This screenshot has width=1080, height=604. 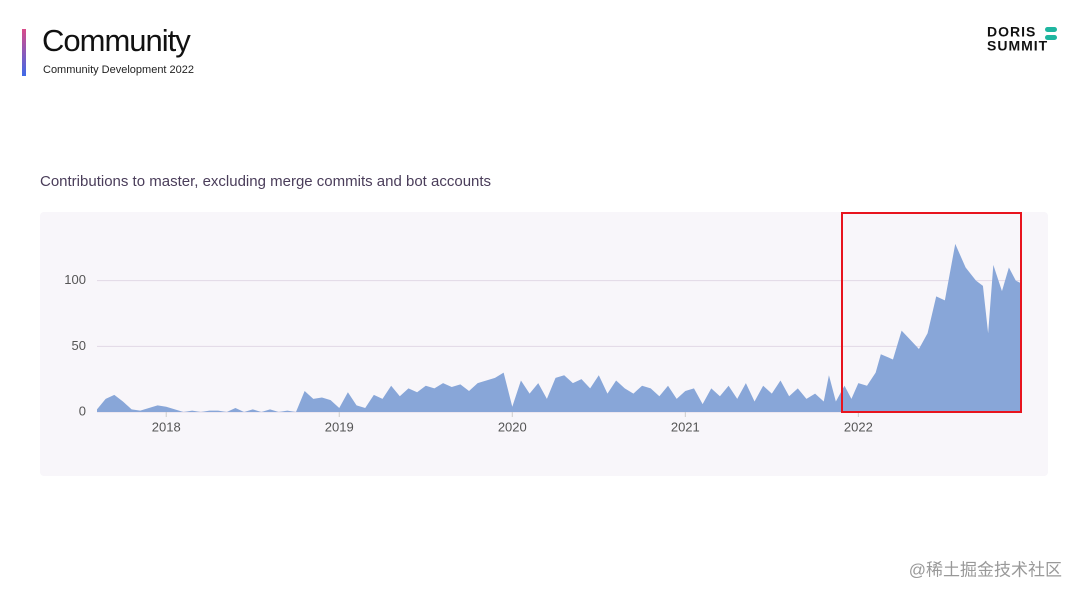 I want to click on y-tick-label: 50, so click(x=79, y=345).